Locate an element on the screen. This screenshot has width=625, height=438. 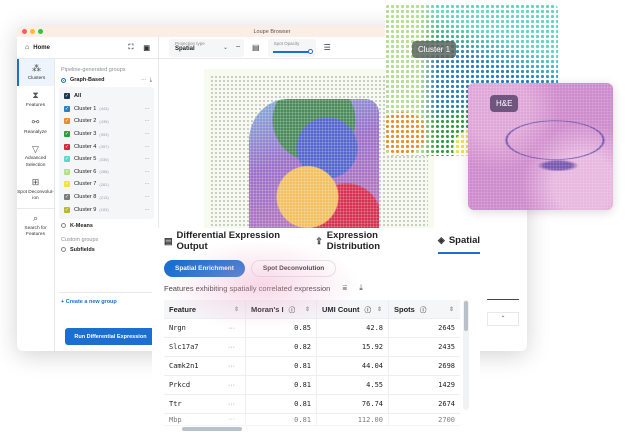
collapse-up-button: ⌃ is located at coordinates (503, 319).